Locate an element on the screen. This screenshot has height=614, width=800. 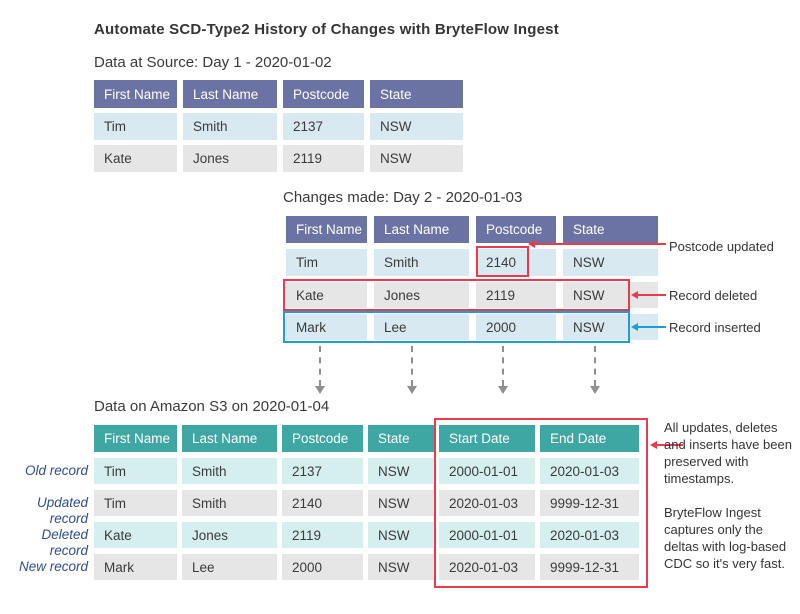
table-cell: 2140 is located at coordinates (322, 503).